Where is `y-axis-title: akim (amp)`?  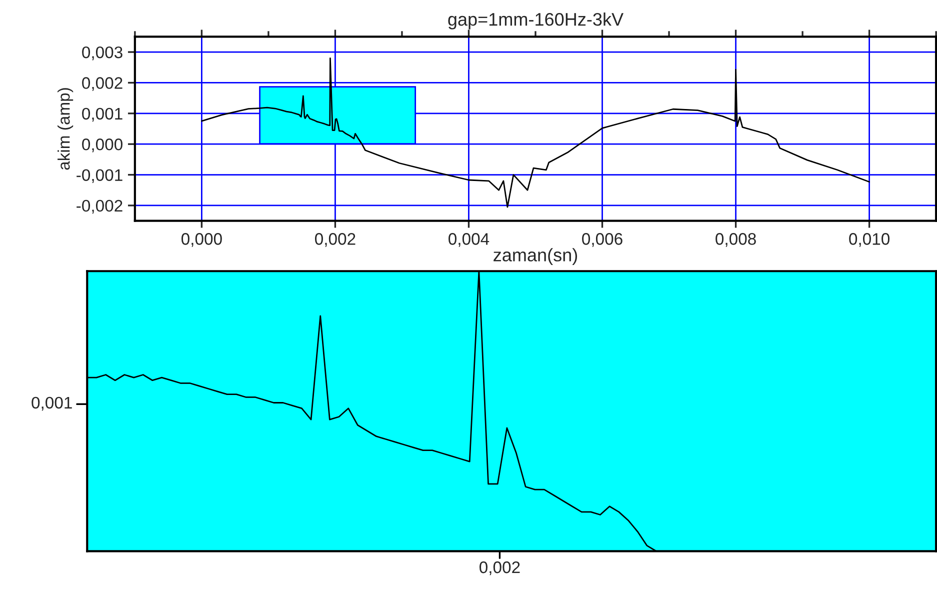 y-axis-title: akim (amp) is located at coordinates (66, 129).